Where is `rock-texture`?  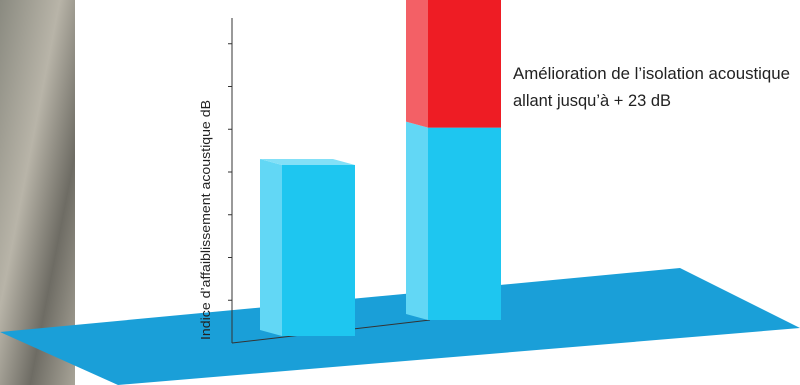 rock-texture is located at coordinates (37, 192).